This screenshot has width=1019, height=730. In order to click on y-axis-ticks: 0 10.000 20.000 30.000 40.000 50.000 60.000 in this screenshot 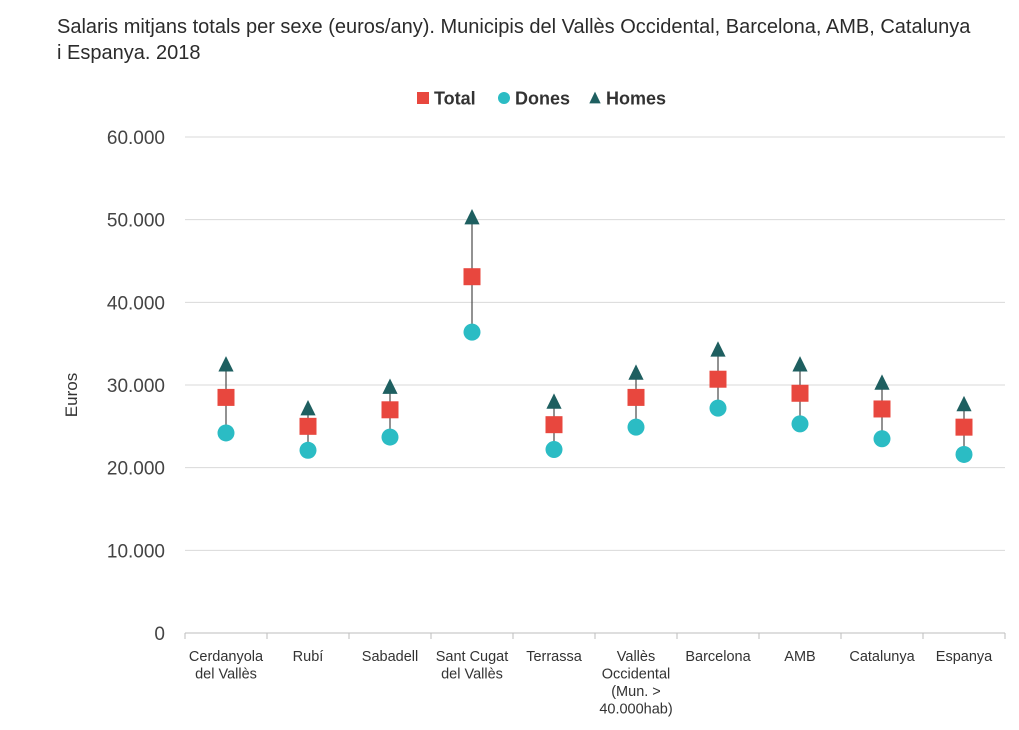, I will do `click(136, 386)`.